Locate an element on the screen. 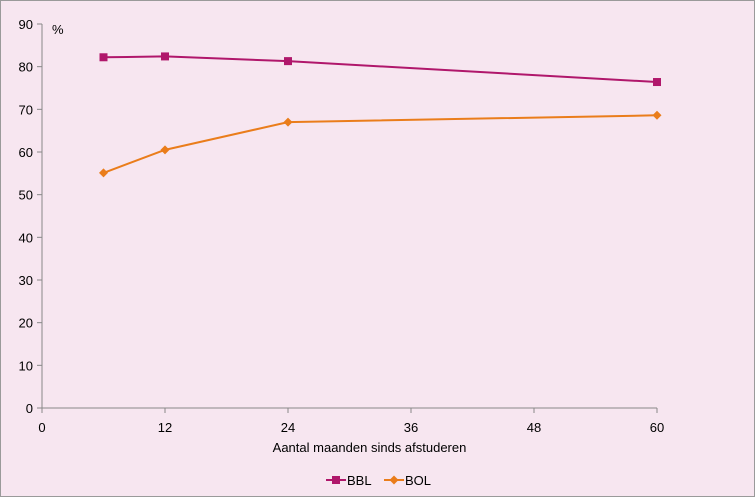 The height and width of the screenshot is (502, 755). series-line-bbl is located at coordinates (380, 69).